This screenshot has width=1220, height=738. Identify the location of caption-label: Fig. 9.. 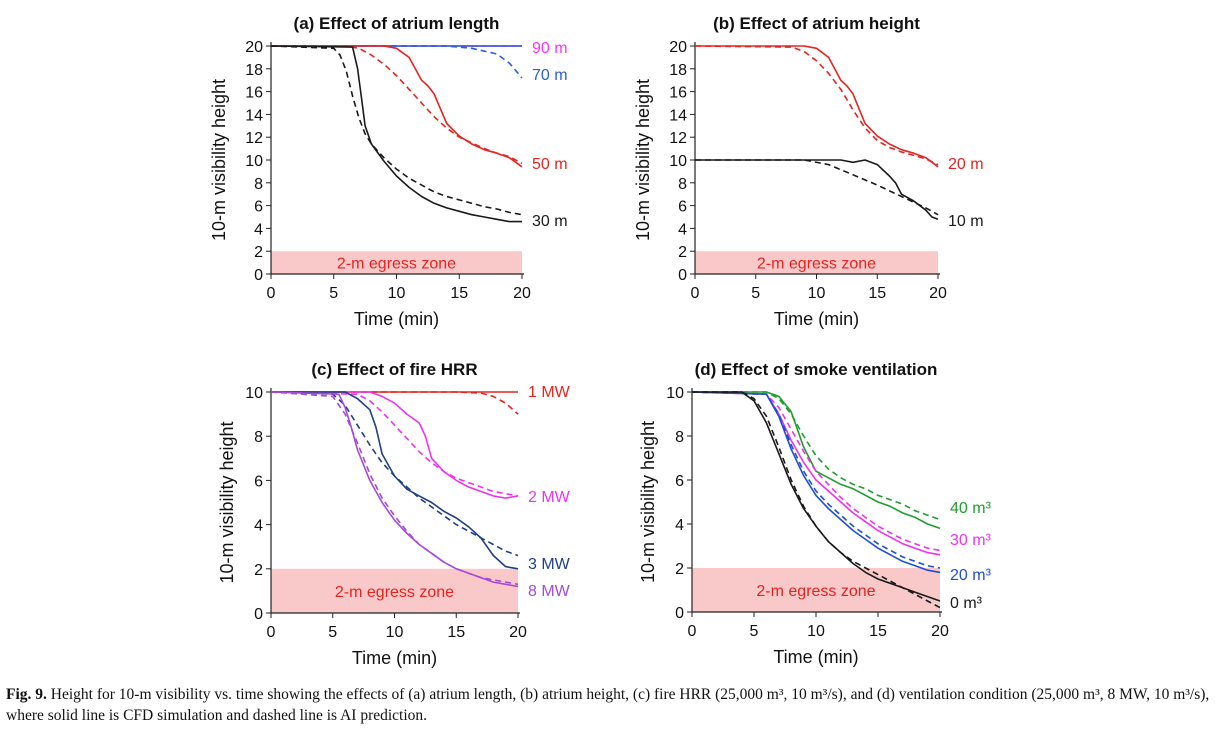
(26, 694).